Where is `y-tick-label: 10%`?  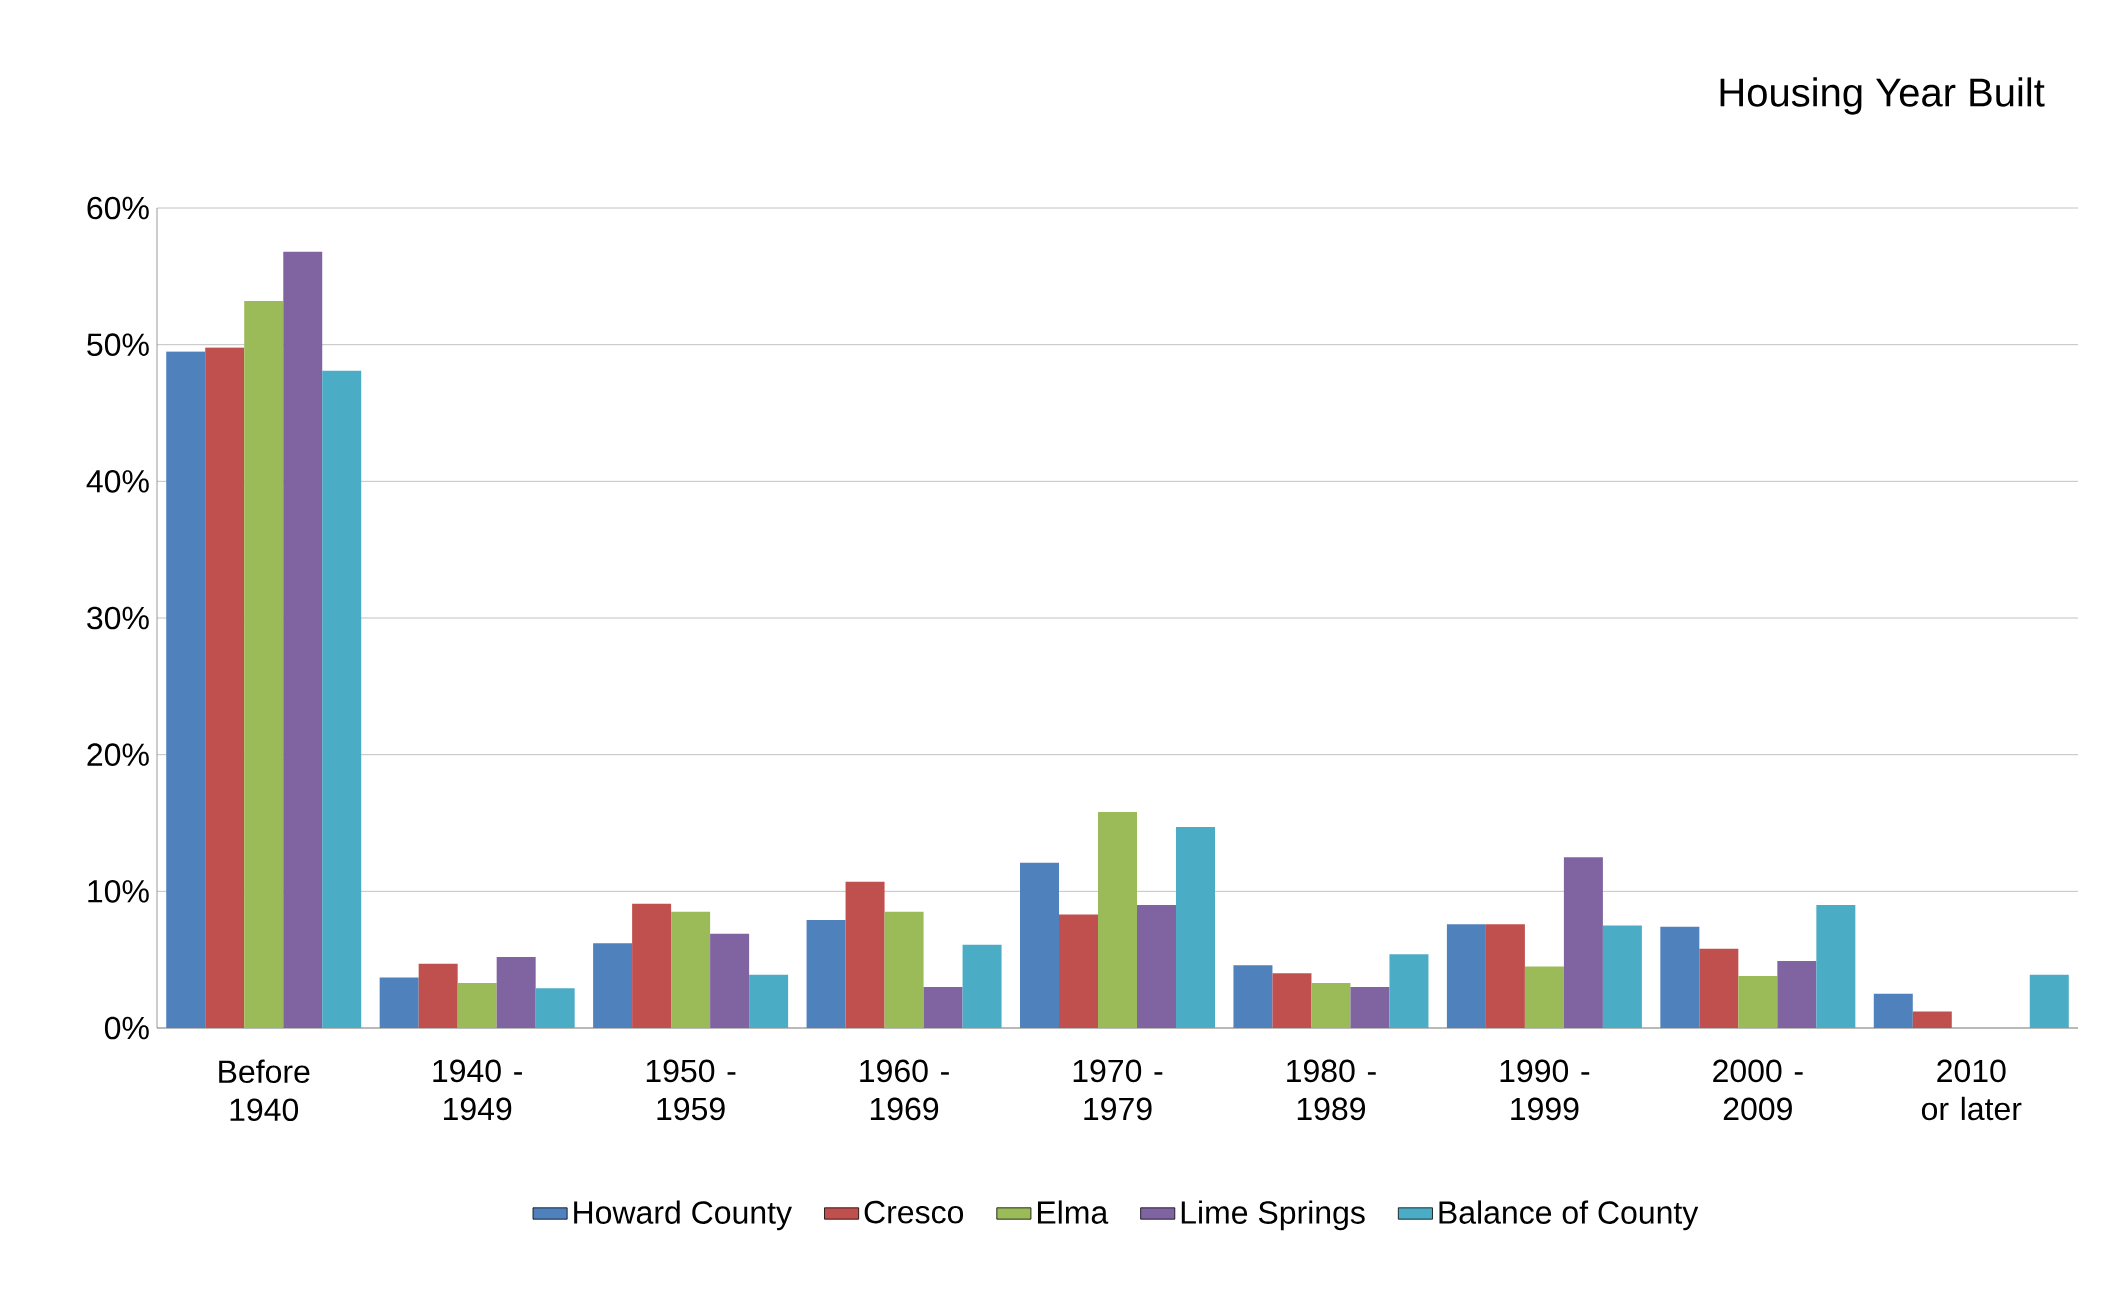 y-tick-label: 10% is located at coordinates (118, 891).